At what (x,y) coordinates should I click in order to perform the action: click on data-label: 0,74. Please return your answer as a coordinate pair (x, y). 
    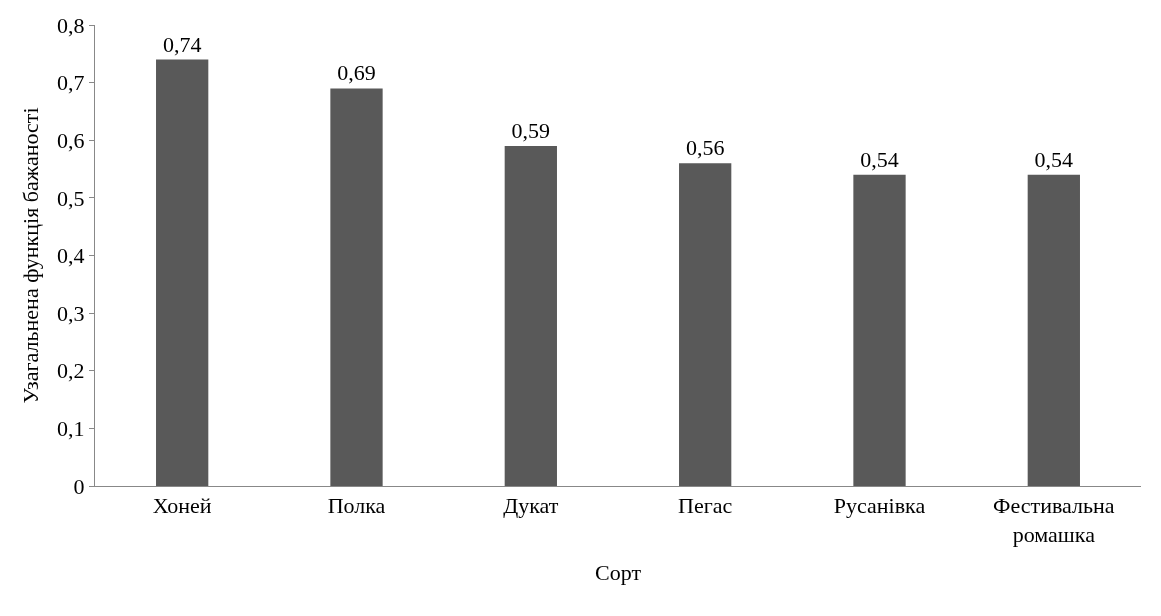
    Looking at the image, I should click on (182, 44).